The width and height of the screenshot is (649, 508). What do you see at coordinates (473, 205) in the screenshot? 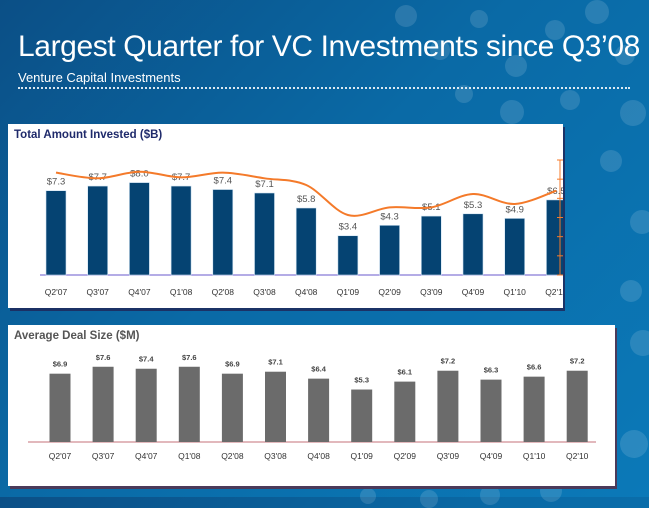
I see `amount-data-label: $5.3` at bounding box center [473, 205].